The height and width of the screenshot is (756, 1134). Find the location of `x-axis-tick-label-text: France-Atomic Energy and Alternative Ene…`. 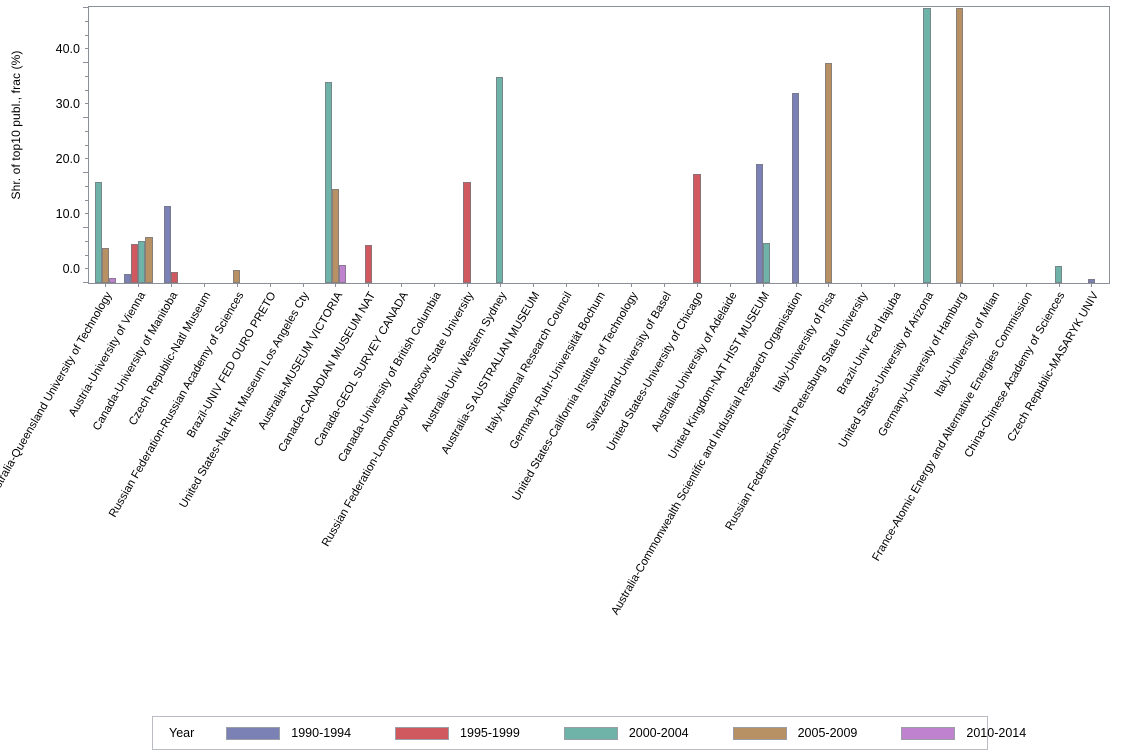

x-axis-tick-label-text: France-Atomic Energy and Alternative Ene… is located at coordinates (953, 427).